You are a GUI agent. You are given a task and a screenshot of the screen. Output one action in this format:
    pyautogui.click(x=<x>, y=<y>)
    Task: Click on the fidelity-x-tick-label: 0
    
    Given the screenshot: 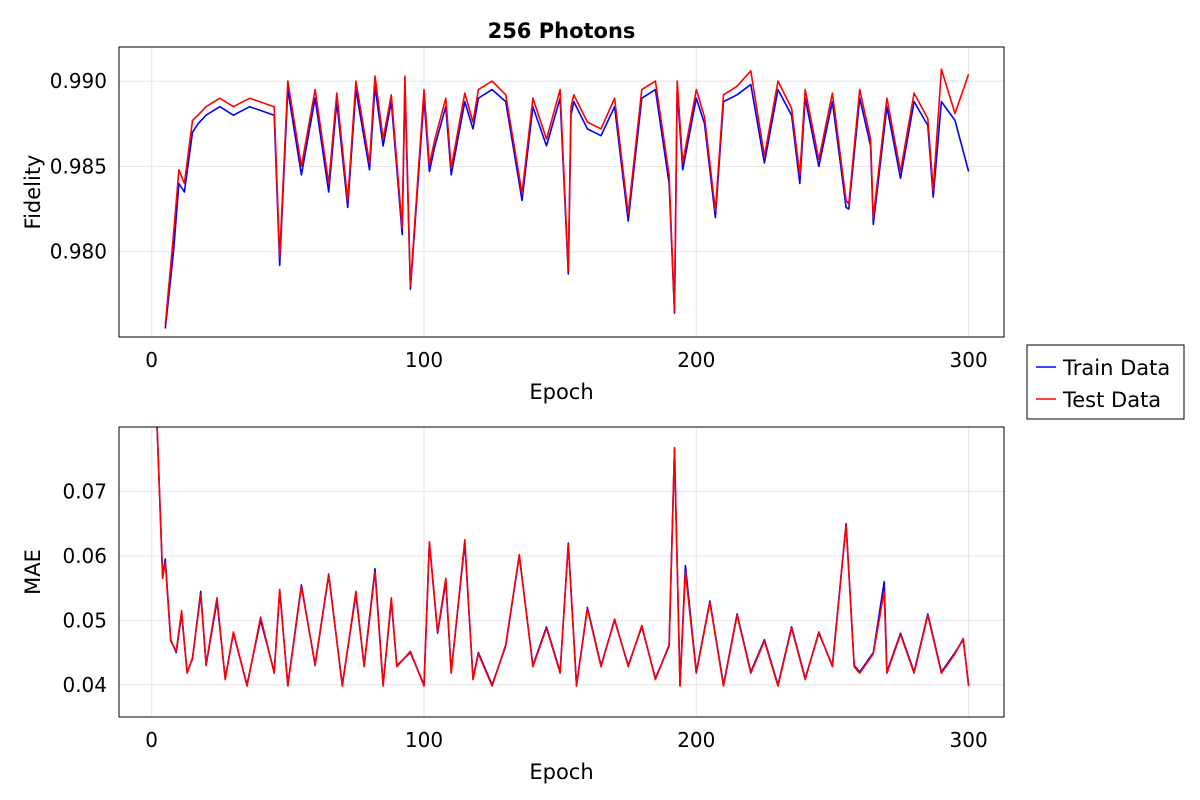 What is the action you would take?
    pyautogui.click(x=151, y=360)
    